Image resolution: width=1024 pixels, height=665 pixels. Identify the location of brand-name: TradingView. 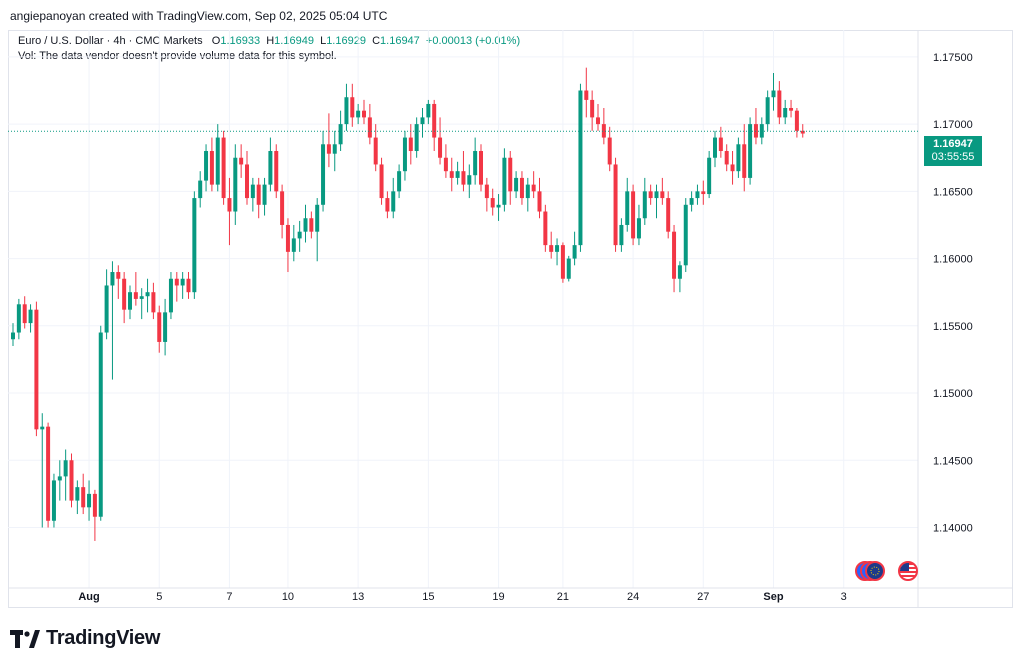
(103, 638).